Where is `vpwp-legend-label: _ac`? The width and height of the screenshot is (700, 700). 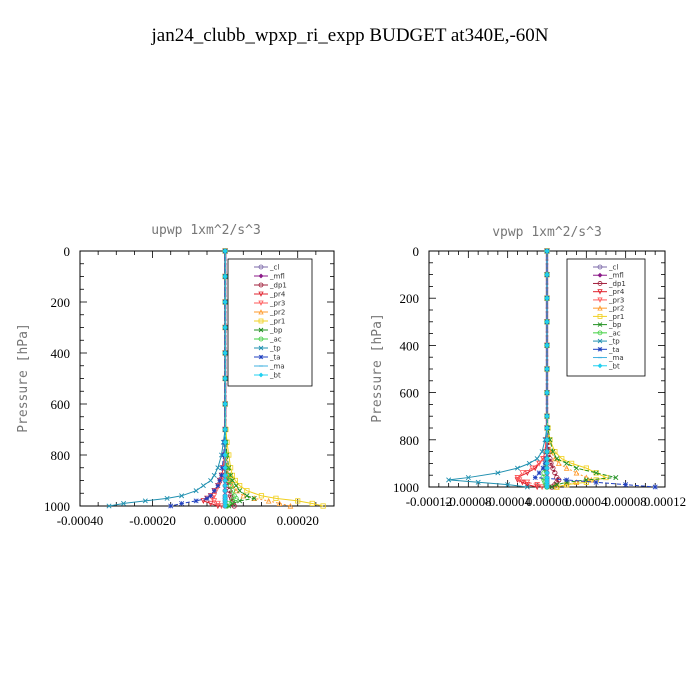 vpwp-legend-label: _ac is located at coordinates (614, 333).